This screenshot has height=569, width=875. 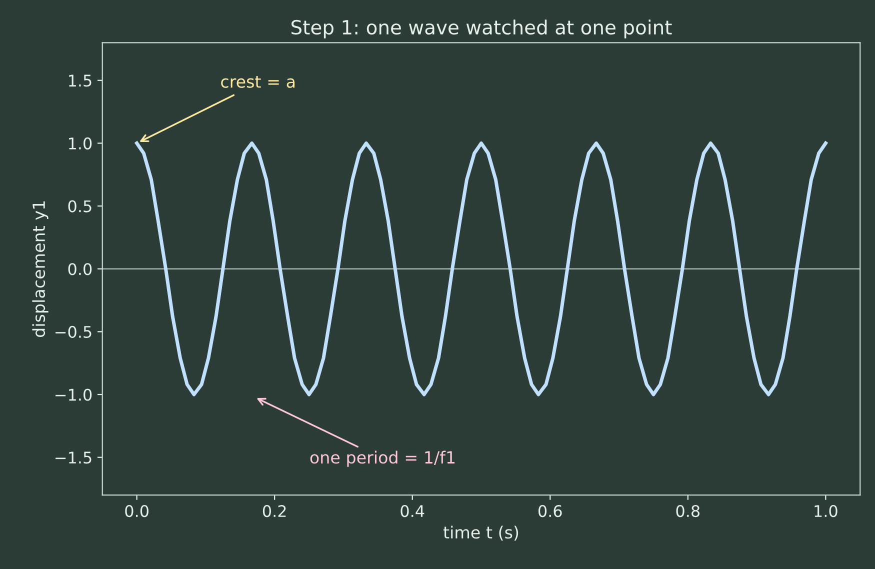 I want to click on y-tick-label: 0.5, so click(x=80, y=206).